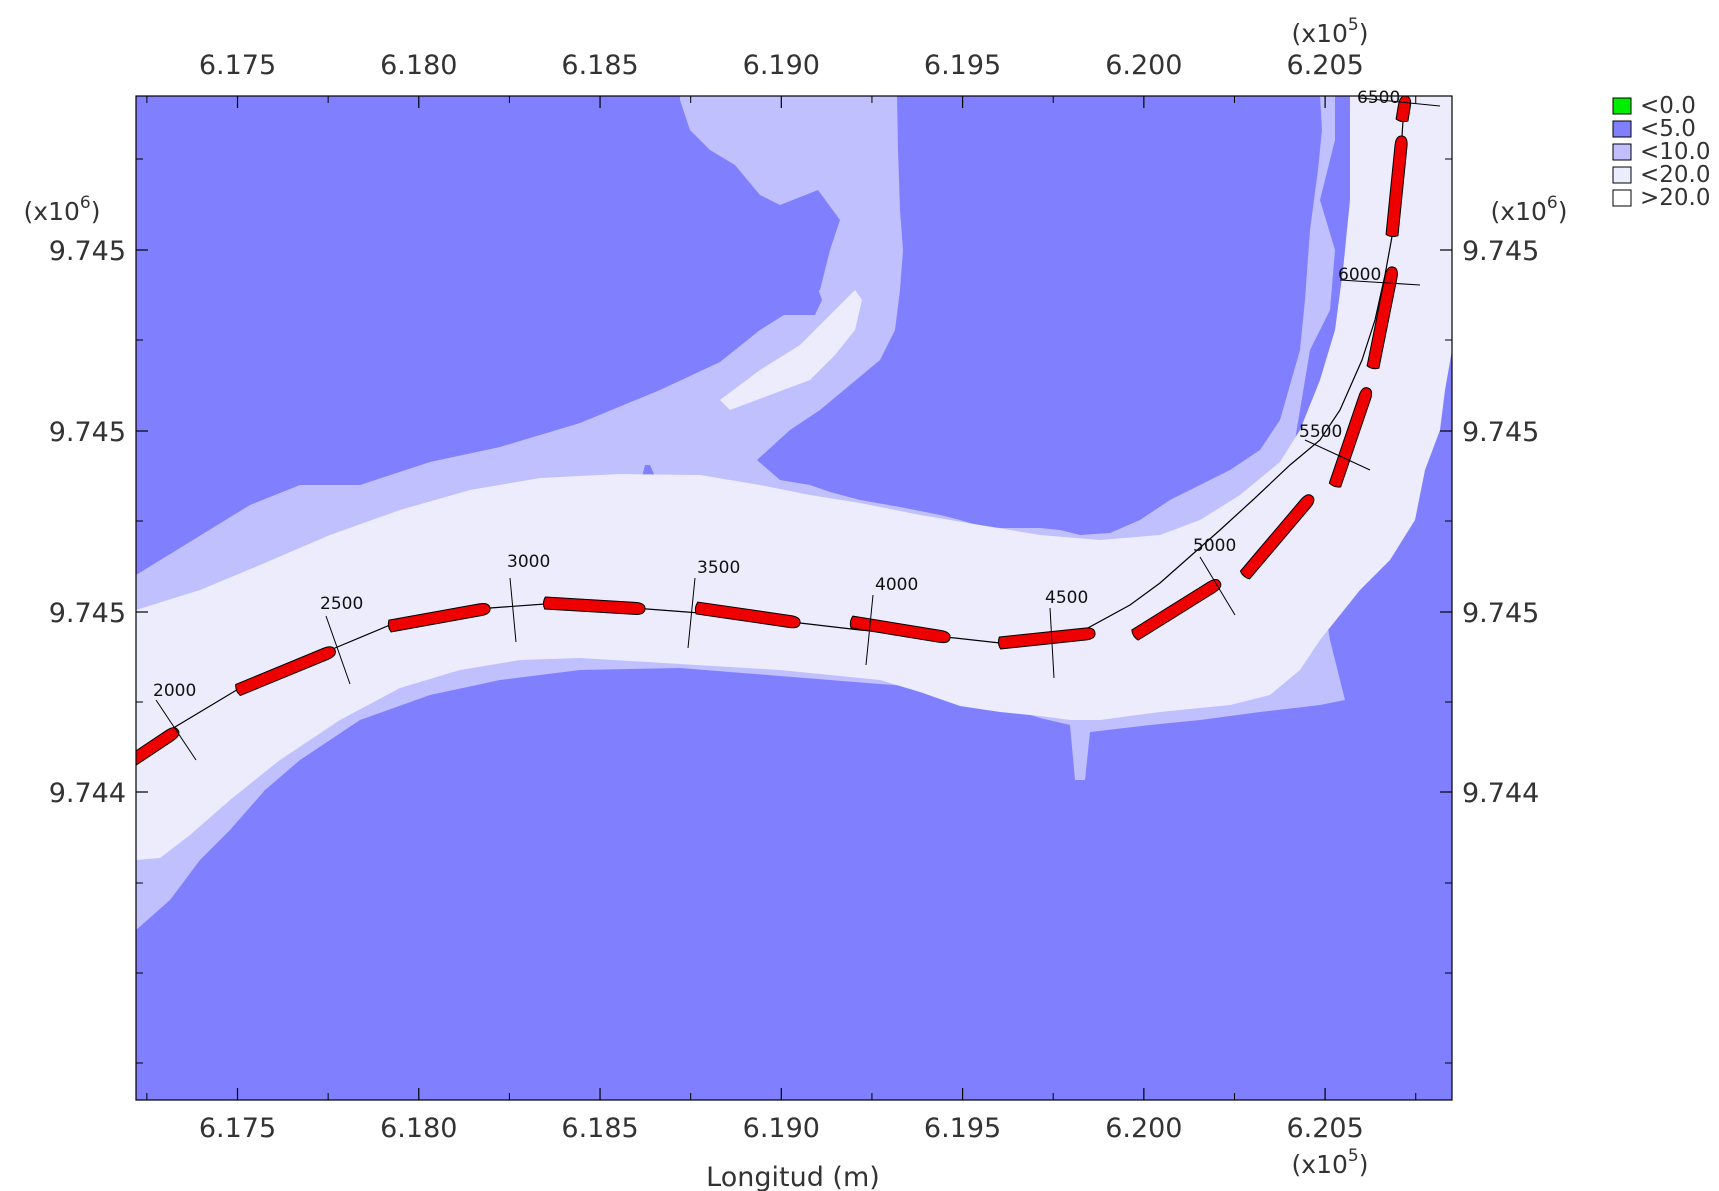  Describe the element at coordinates (1330, 31) in the screenshot. I see `x-multiplier-top: (x105)` at that location.